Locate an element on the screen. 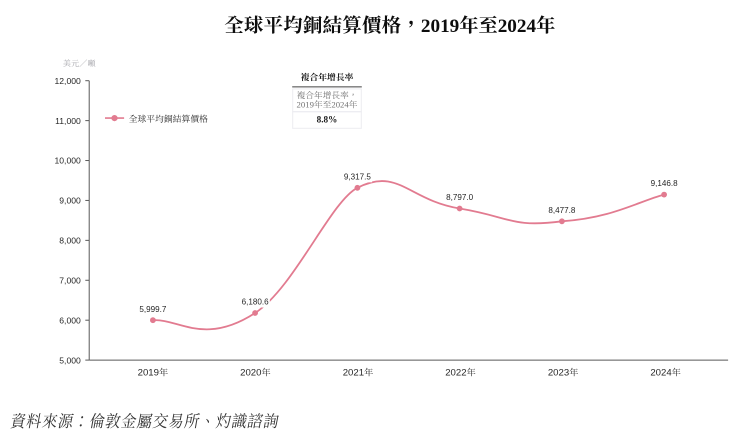 The width and height of the screenshot is (741, 437). svg-text: 6,000 is located at coordinates (70, 320).